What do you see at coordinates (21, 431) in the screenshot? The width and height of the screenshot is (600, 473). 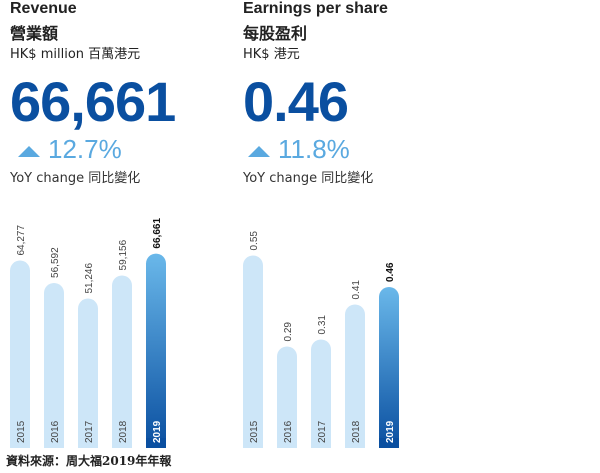 I see `revenue-year-label-2015: 2015` at bounding box center [21, 431].